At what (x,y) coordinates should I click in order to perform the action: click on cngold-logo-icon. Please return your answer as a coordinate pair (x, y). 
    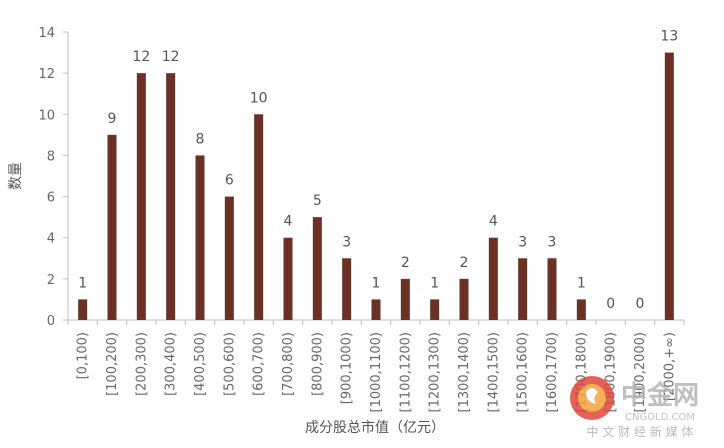
    Looking at the image, I should click on (592, 398).